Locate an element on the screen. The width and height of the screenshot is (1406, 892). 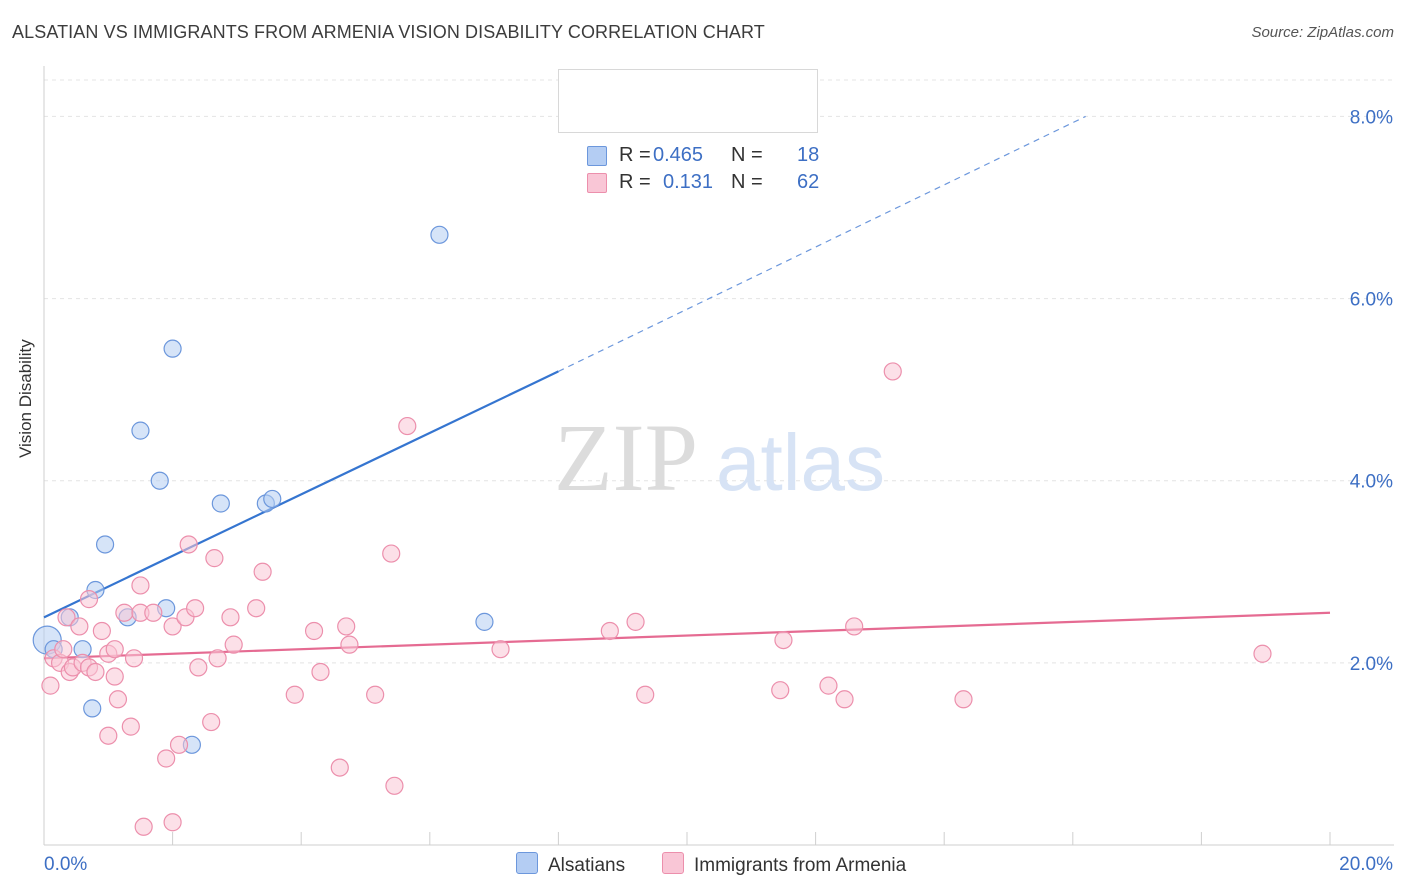
watermark: ZIP atlas is located at coordinates (719, 457).